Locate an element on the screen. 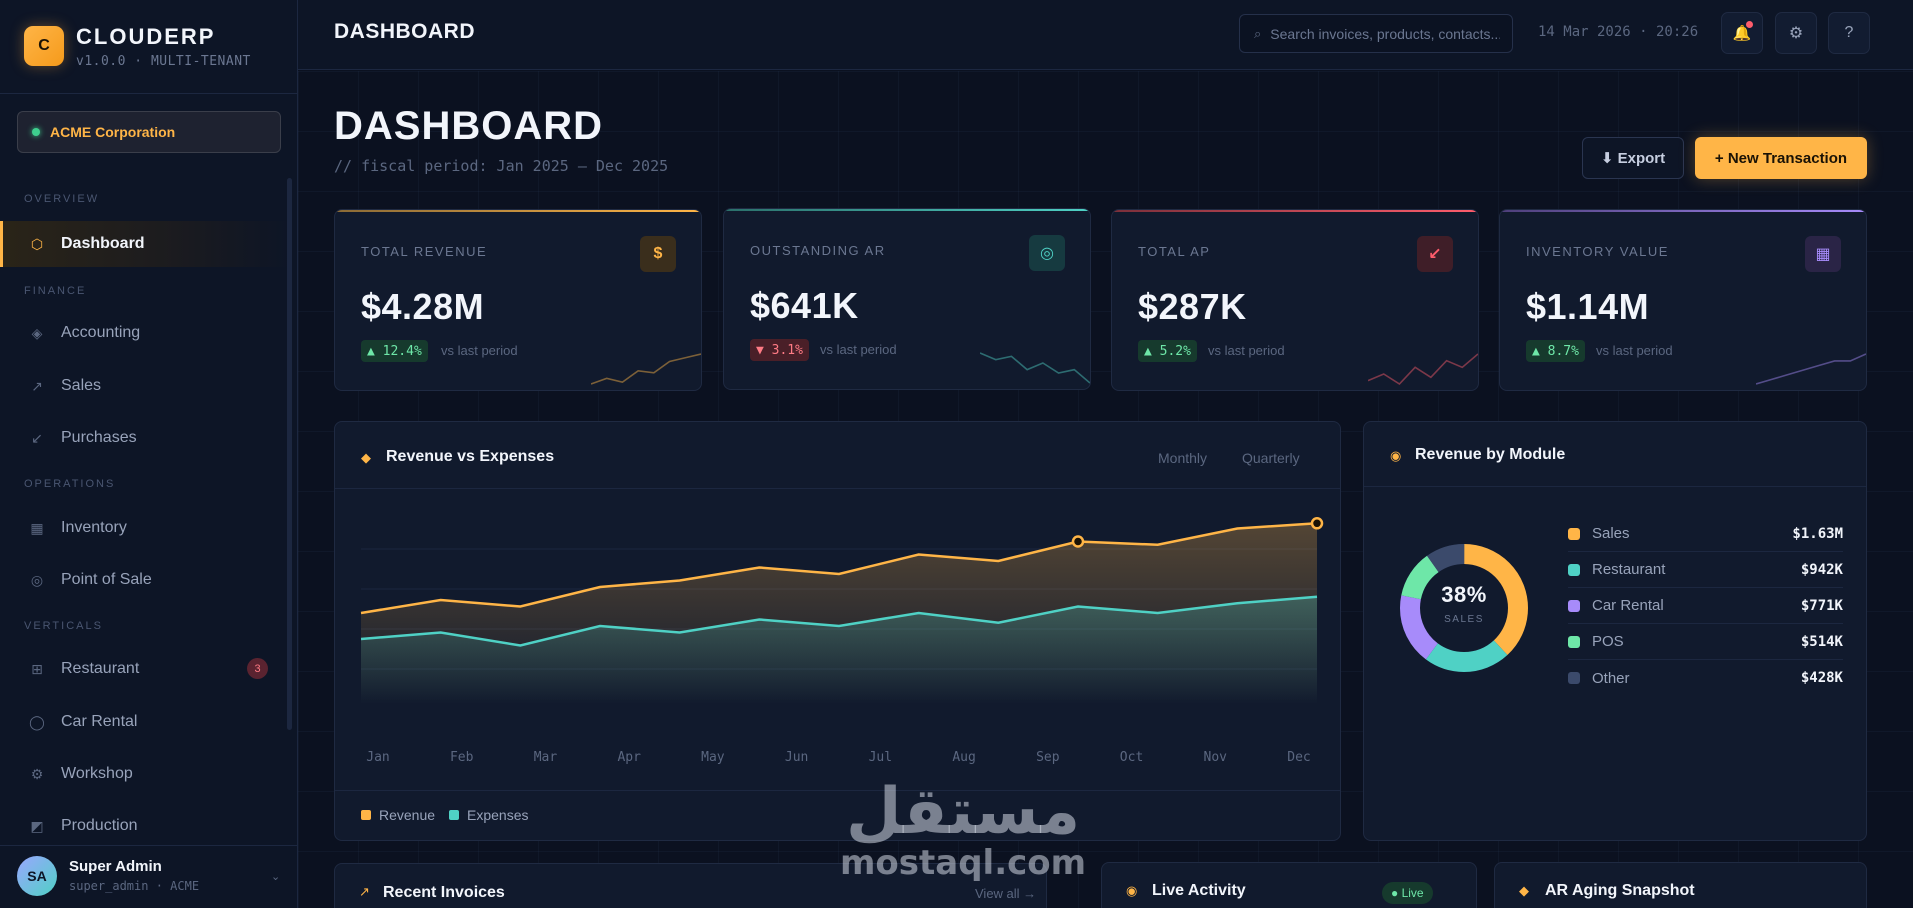 The height and width of the screenshot is (908, 1913). user-name: Super Admin is located at coordinates (115, 866).